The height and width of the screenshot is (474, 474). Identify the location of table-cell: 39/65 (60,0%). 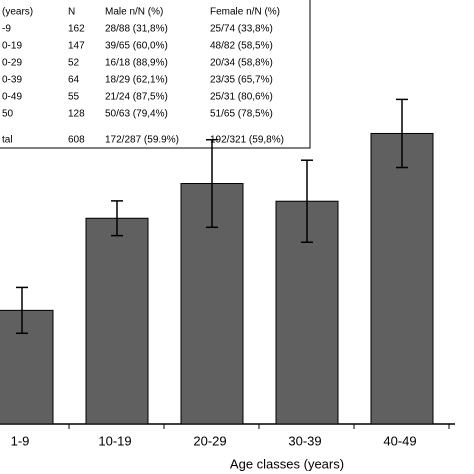
(136, 46).